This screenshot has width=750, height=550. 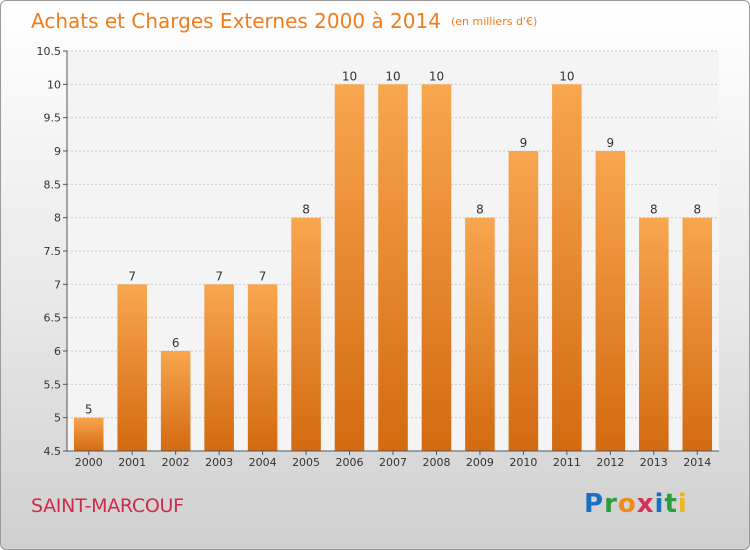 I want to click on x-tick-label: 2008, so click(x=436, y=462).